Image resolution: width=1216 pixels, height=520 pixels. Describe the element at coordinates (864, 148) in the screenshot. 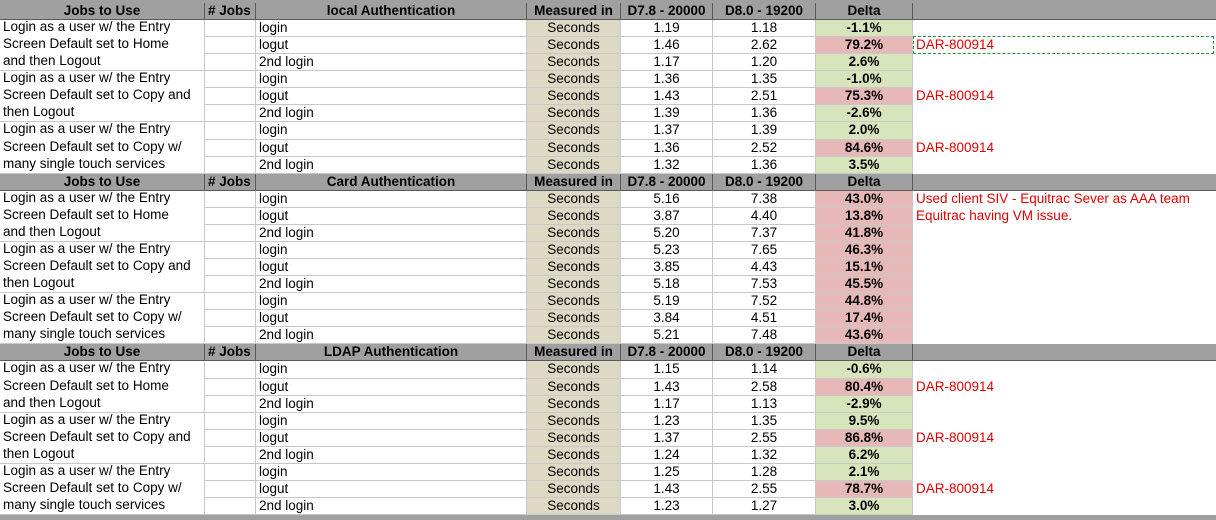

I see `delta: 84.6%` at that location.